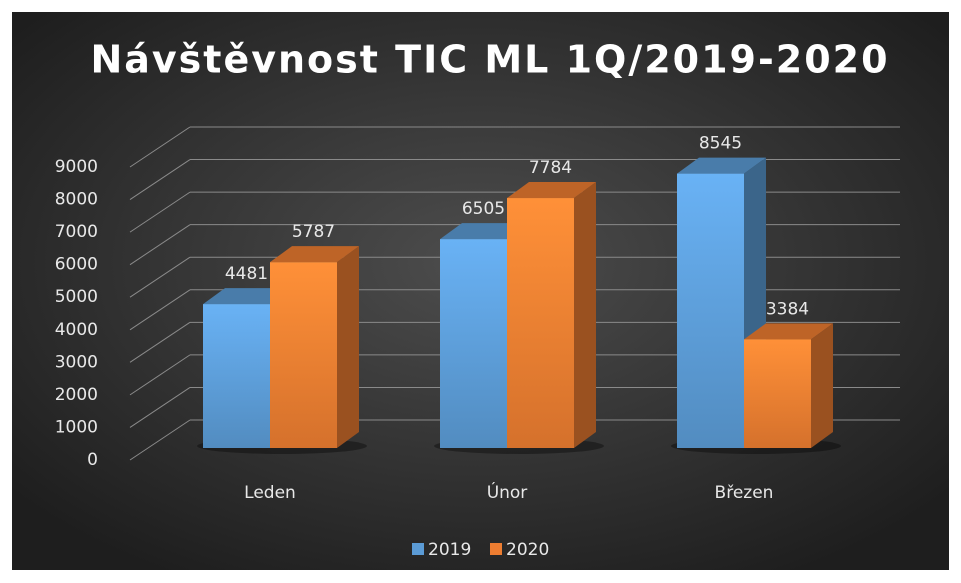  Describe the element at coordinates (489, 60) in the screenshot. I see `chart-title: Návštěvnost TIC ML 1Q/2019-2020` at that location.